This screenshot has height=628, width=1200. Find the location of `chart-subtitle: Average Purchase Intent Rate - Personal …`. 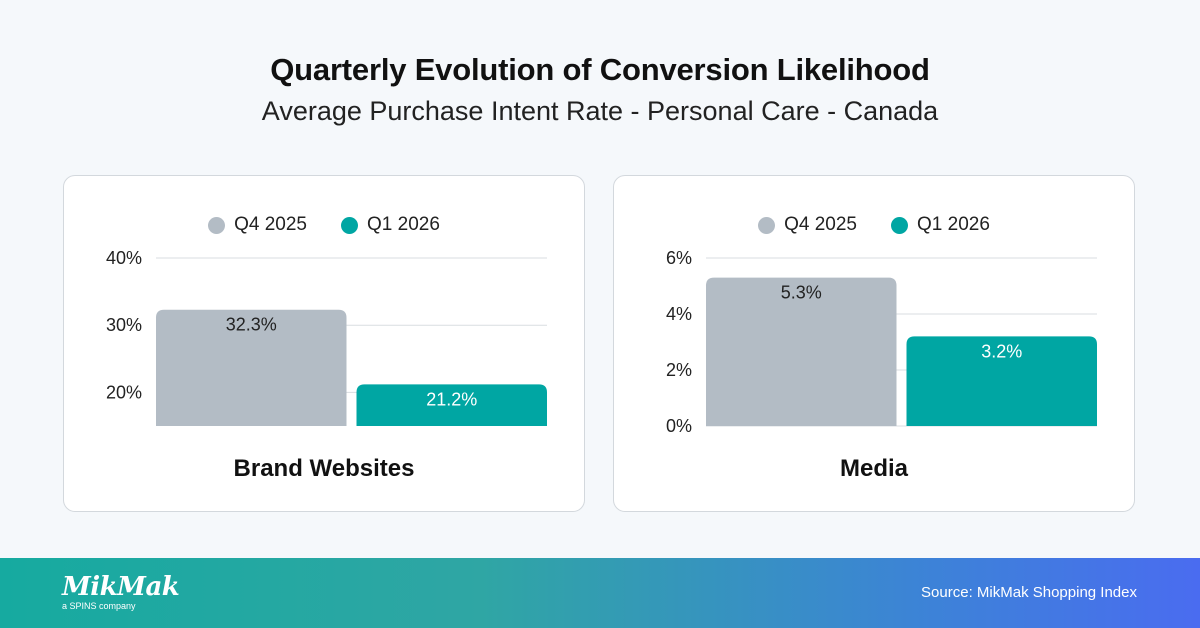

chart-subtitle: Average Purchase Intent Rate - Personal … is located at coordinates (600, 111).